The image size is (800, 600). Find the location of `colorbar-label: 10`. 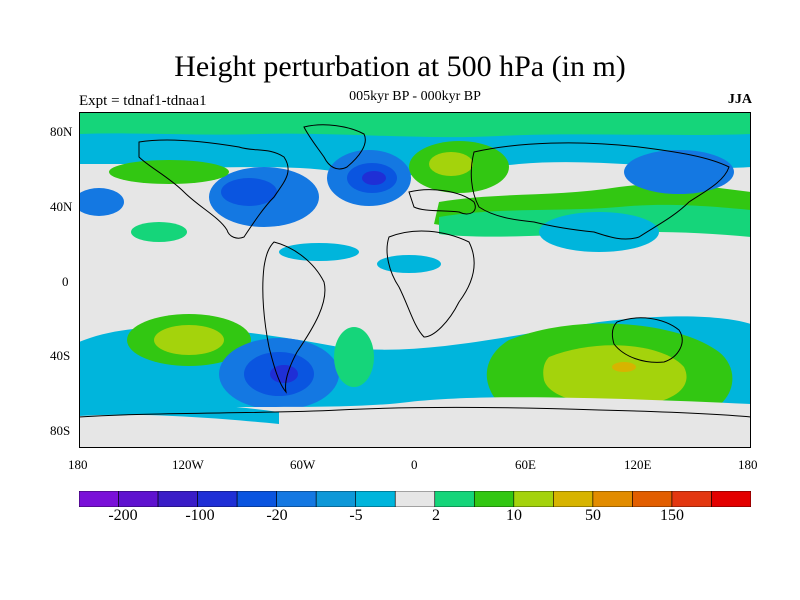

colorbar-label: 10 is located at coordinates (514, 515).